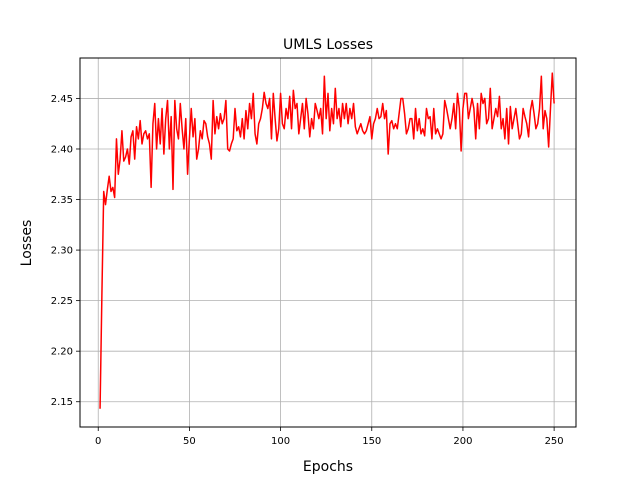  Describe the element at coordinates (62, 99) in the screenshot. I see `y-tick-label: 2.45` at that location.